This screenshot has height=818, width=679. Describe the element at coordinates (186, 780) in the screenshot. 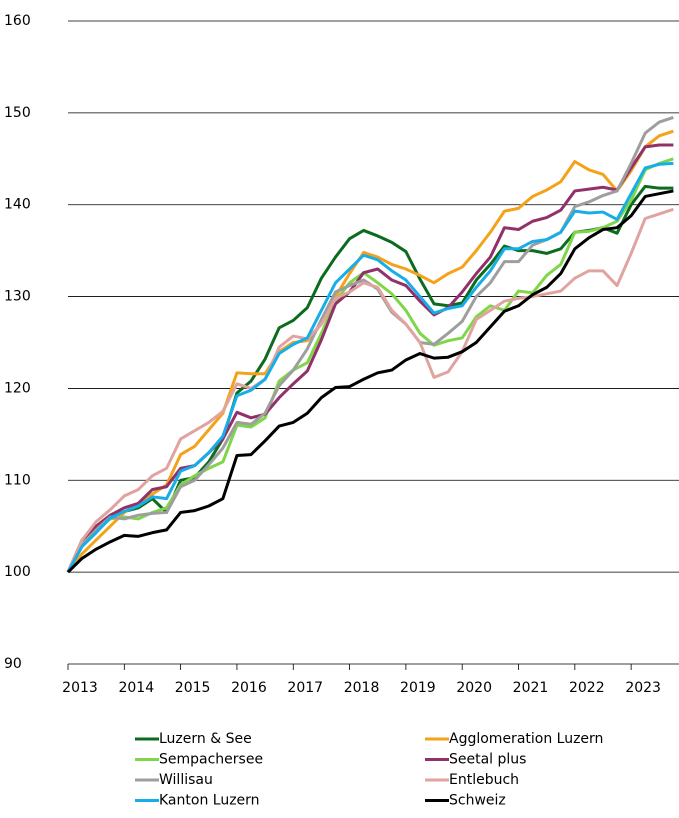

I see `legend-label: Willisau` at that location.